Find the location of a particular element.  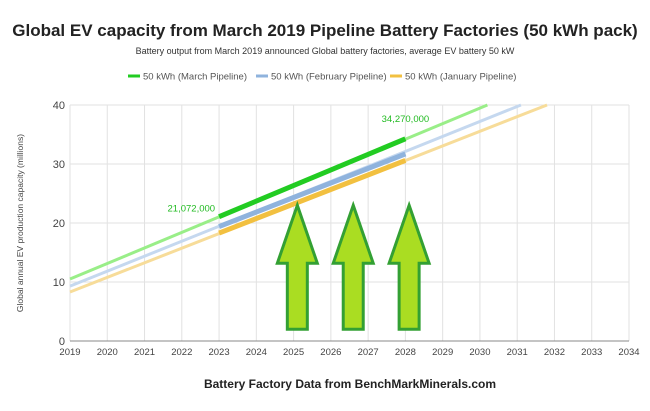

arrows is located at coordinates (353, 265).